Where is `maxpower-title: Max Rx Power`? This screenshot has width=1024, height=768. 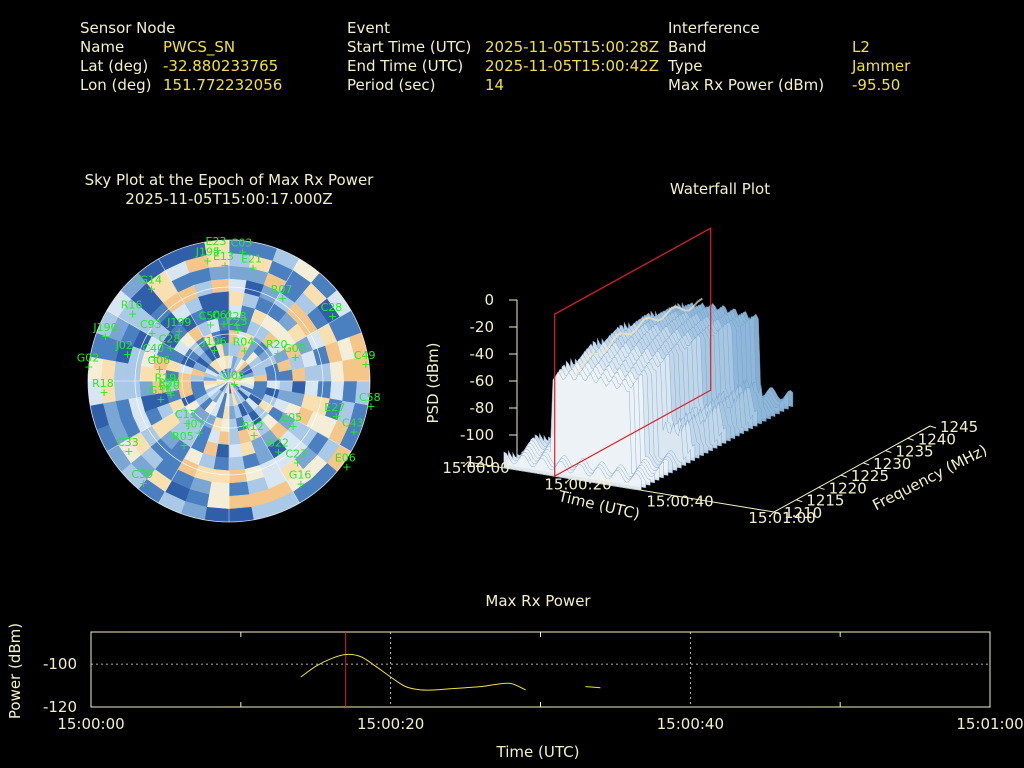
maxpower-title: Max Rx Power is located at coordinates (538, 601).